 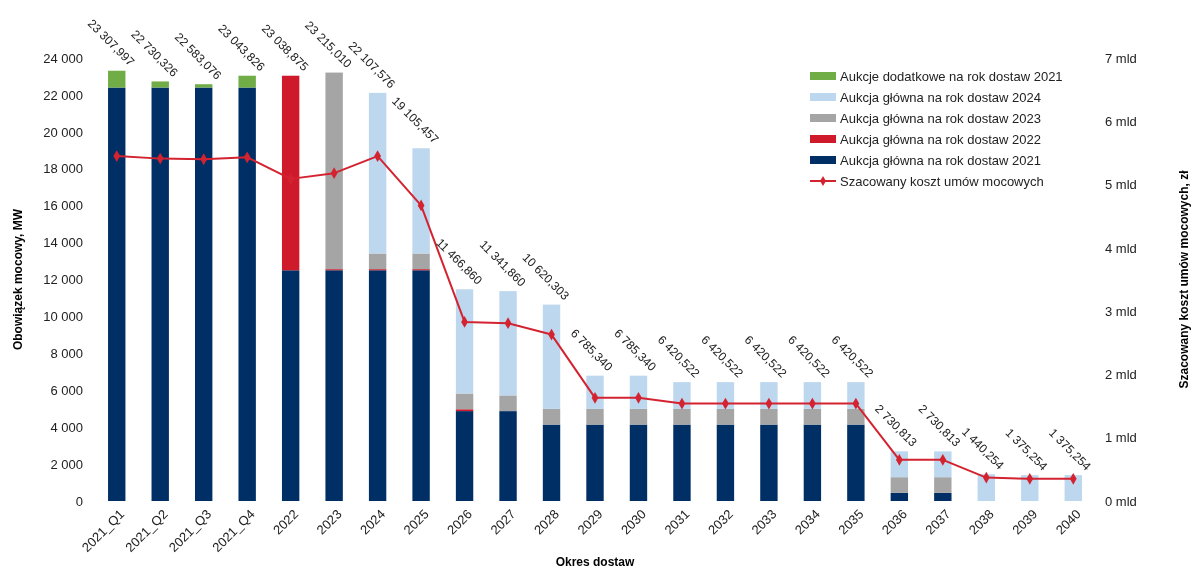 What do you see at coordinates (63, 58) in the screenshot?
I see `y-tick-label: 24 000` at bounding box center [63, 58].